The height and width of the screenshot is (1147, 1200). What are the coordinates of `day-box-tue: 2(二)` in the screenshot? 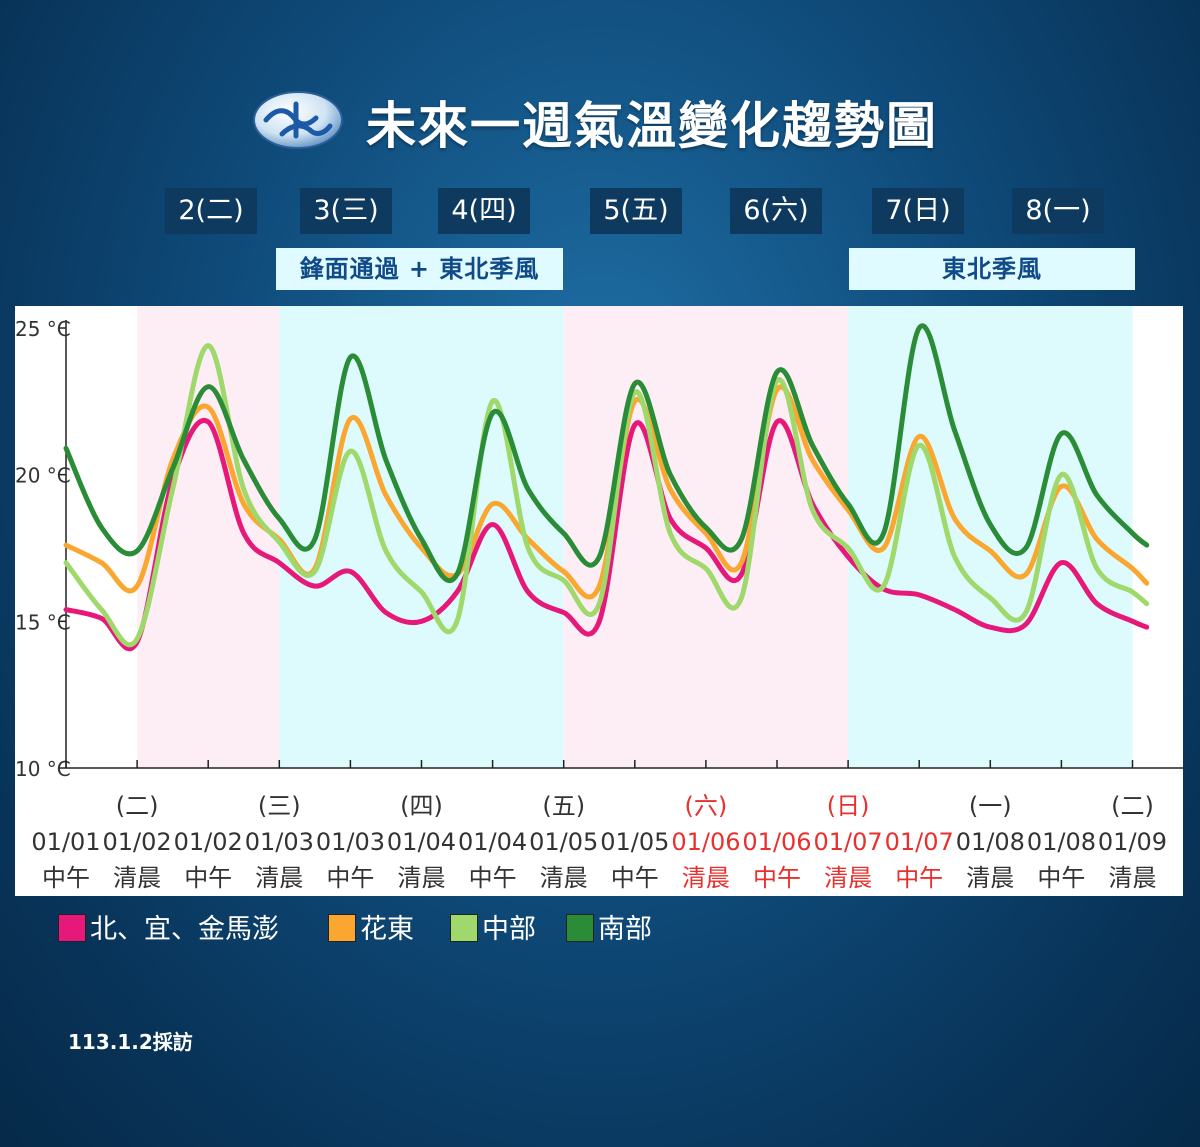 It's located at (211, 211).